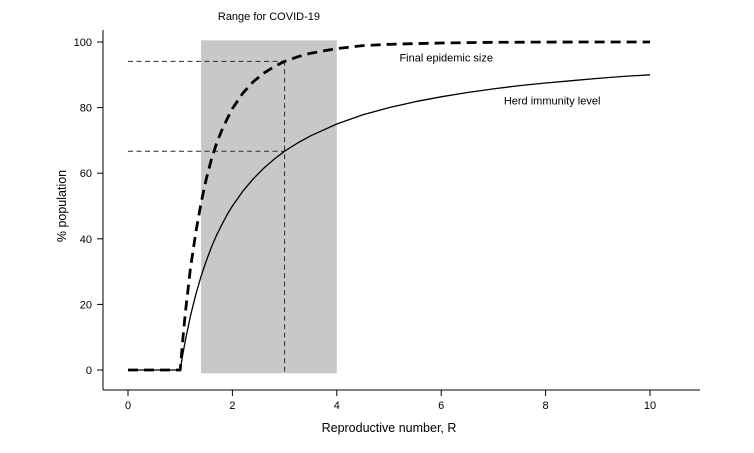 The image size is (754, 453). What do you see at coordinates (89, 371) in the screenshot?
I see `y-tick-label: 0` at bounding box center [89, 371].